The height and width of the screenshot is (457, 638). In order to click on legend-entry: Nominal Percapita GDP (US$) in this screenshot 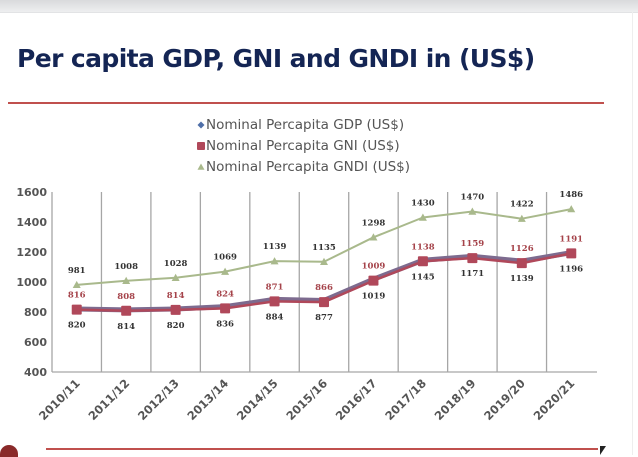, I will do `click(305, 125)`.